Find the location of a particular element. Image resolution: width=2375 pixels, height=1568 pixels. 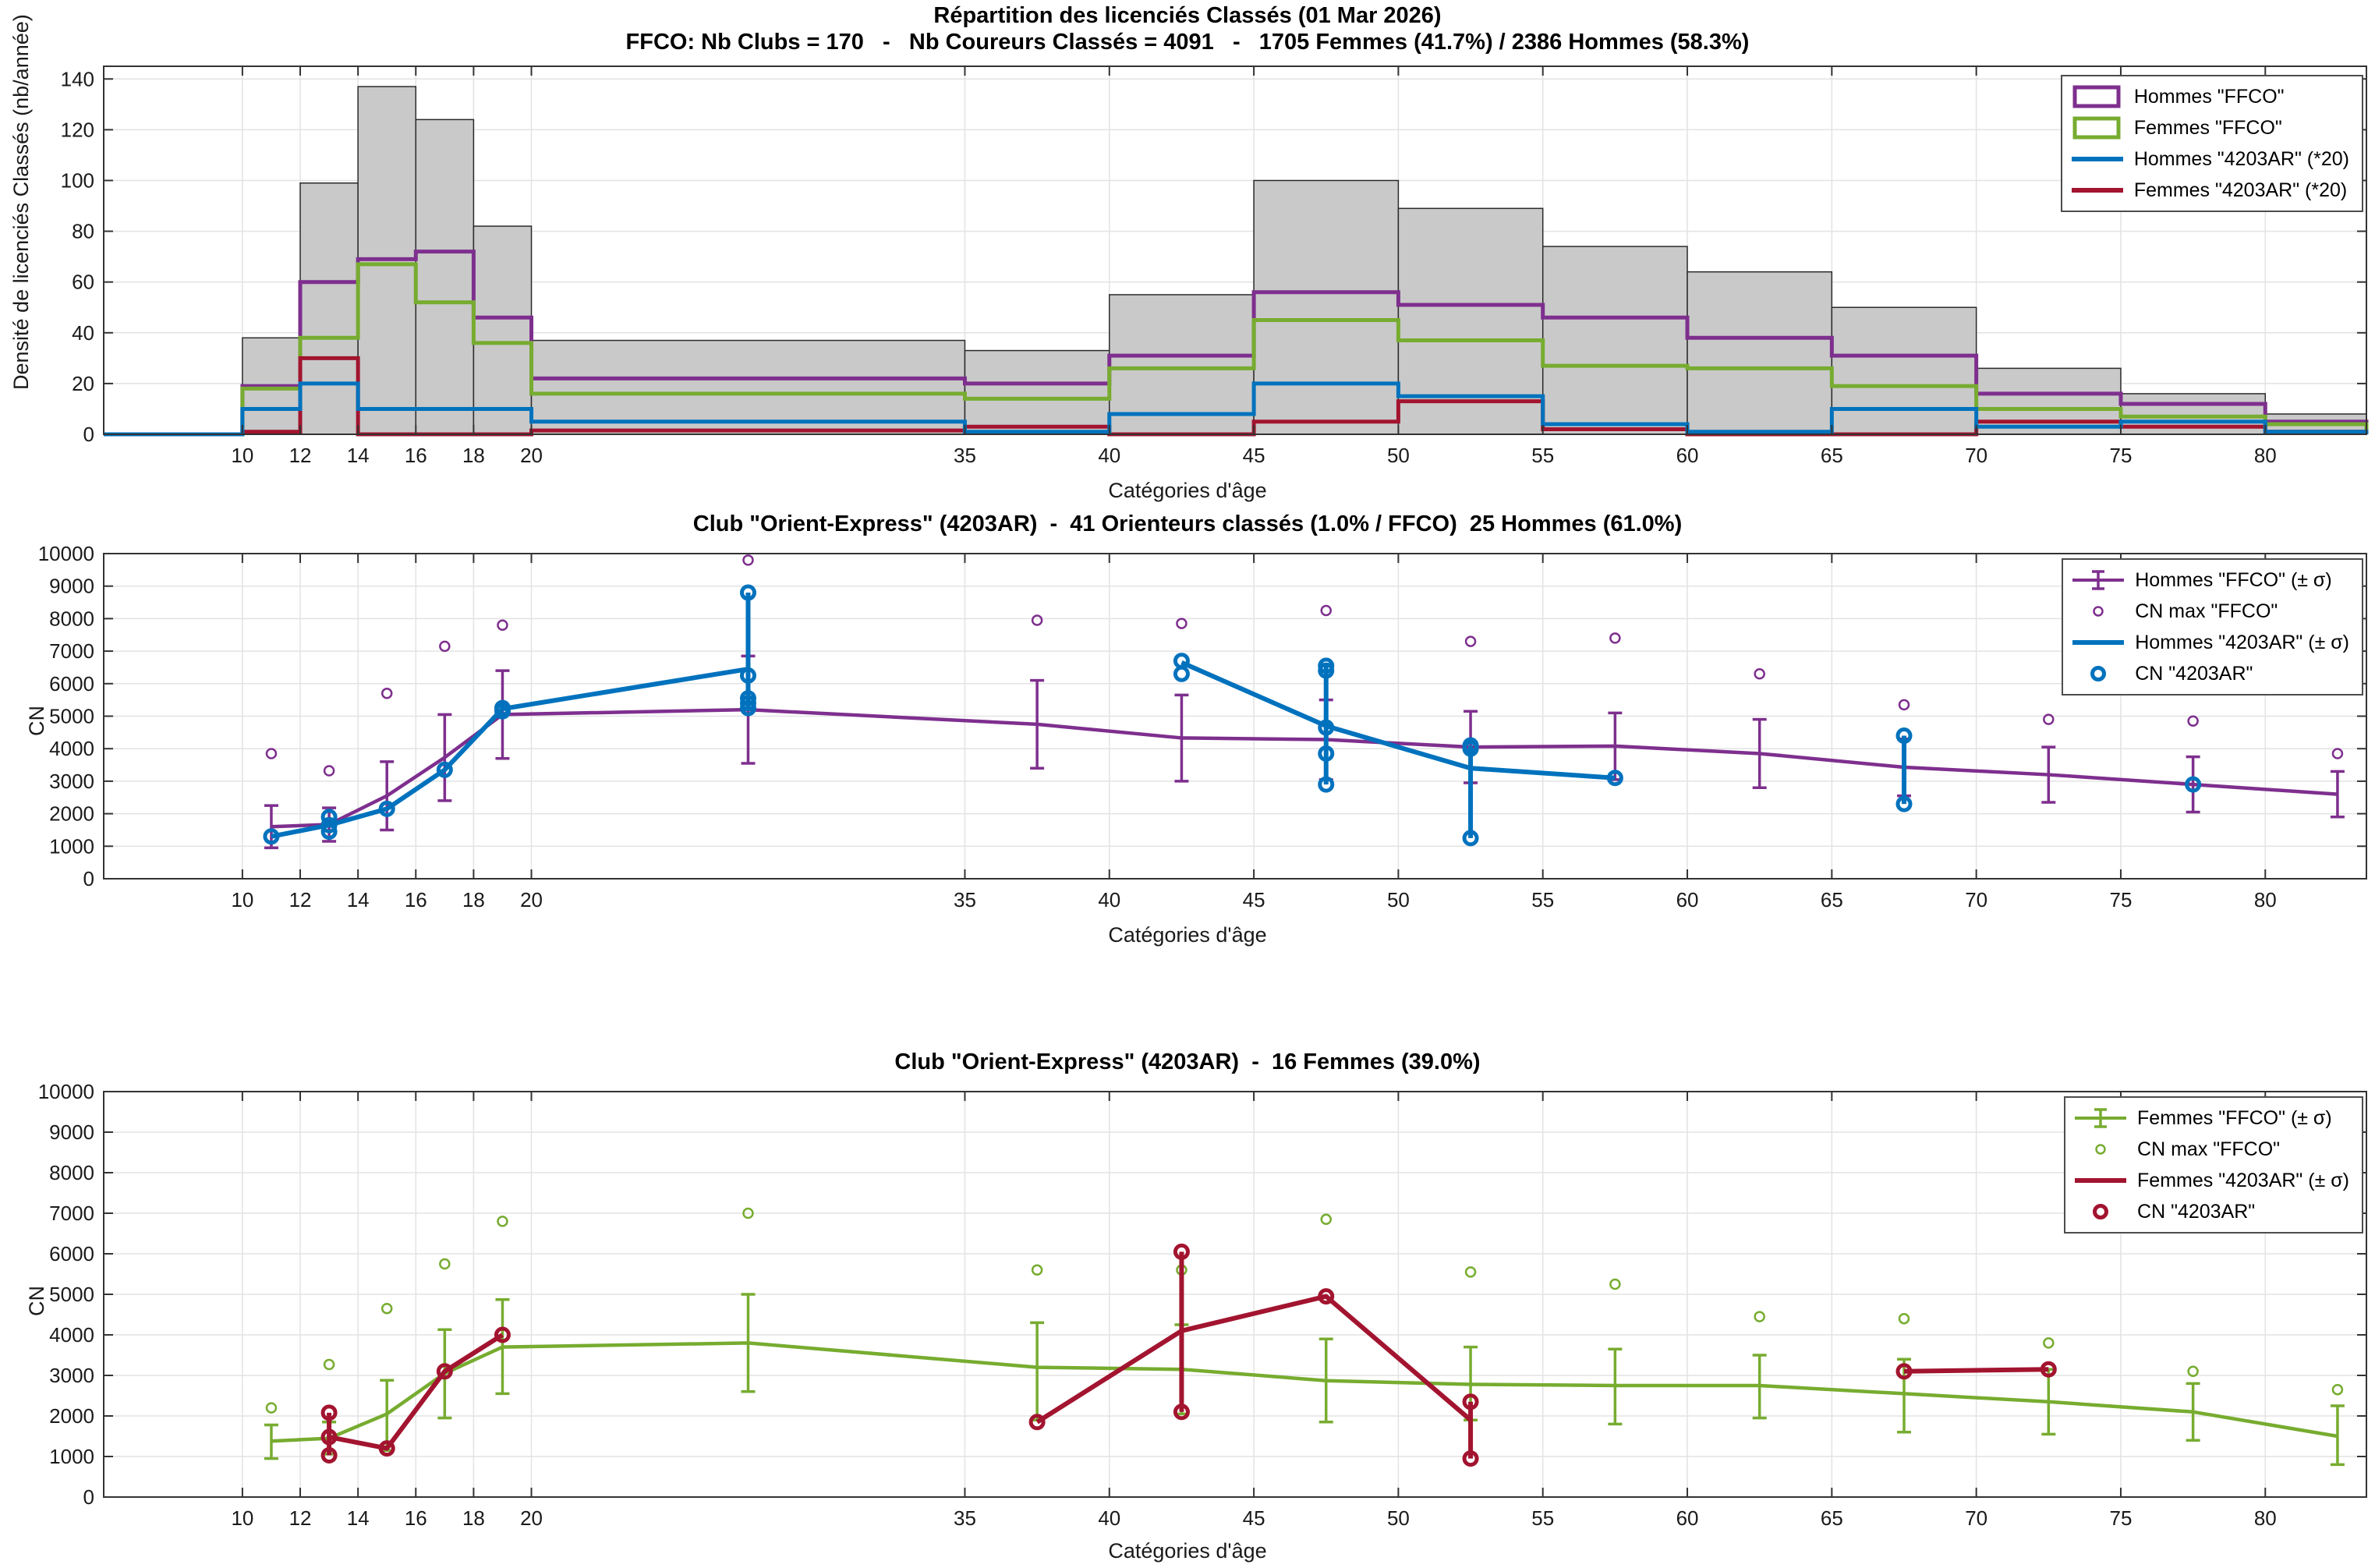

swatch-rect is located at coordinates (2096, 96).